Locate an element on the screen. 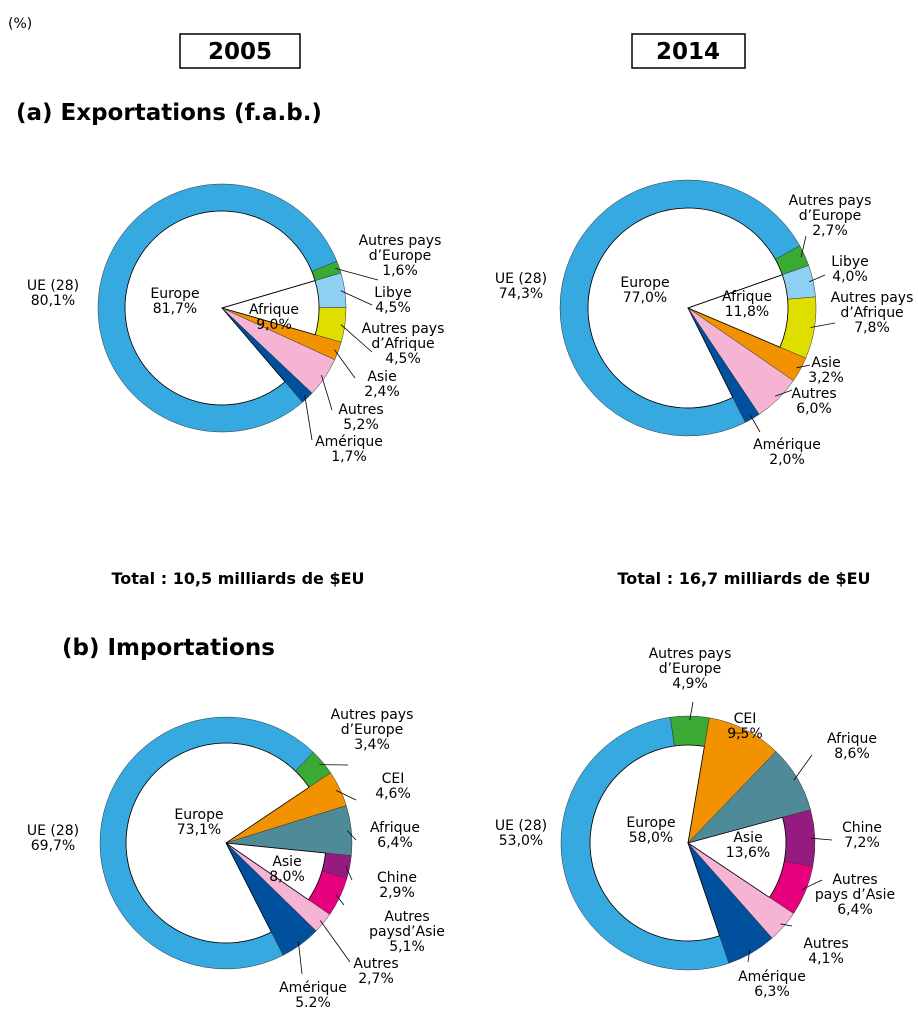 The image size is (918, 1012). column-header: 2014 is located at coordinates (688, 52).